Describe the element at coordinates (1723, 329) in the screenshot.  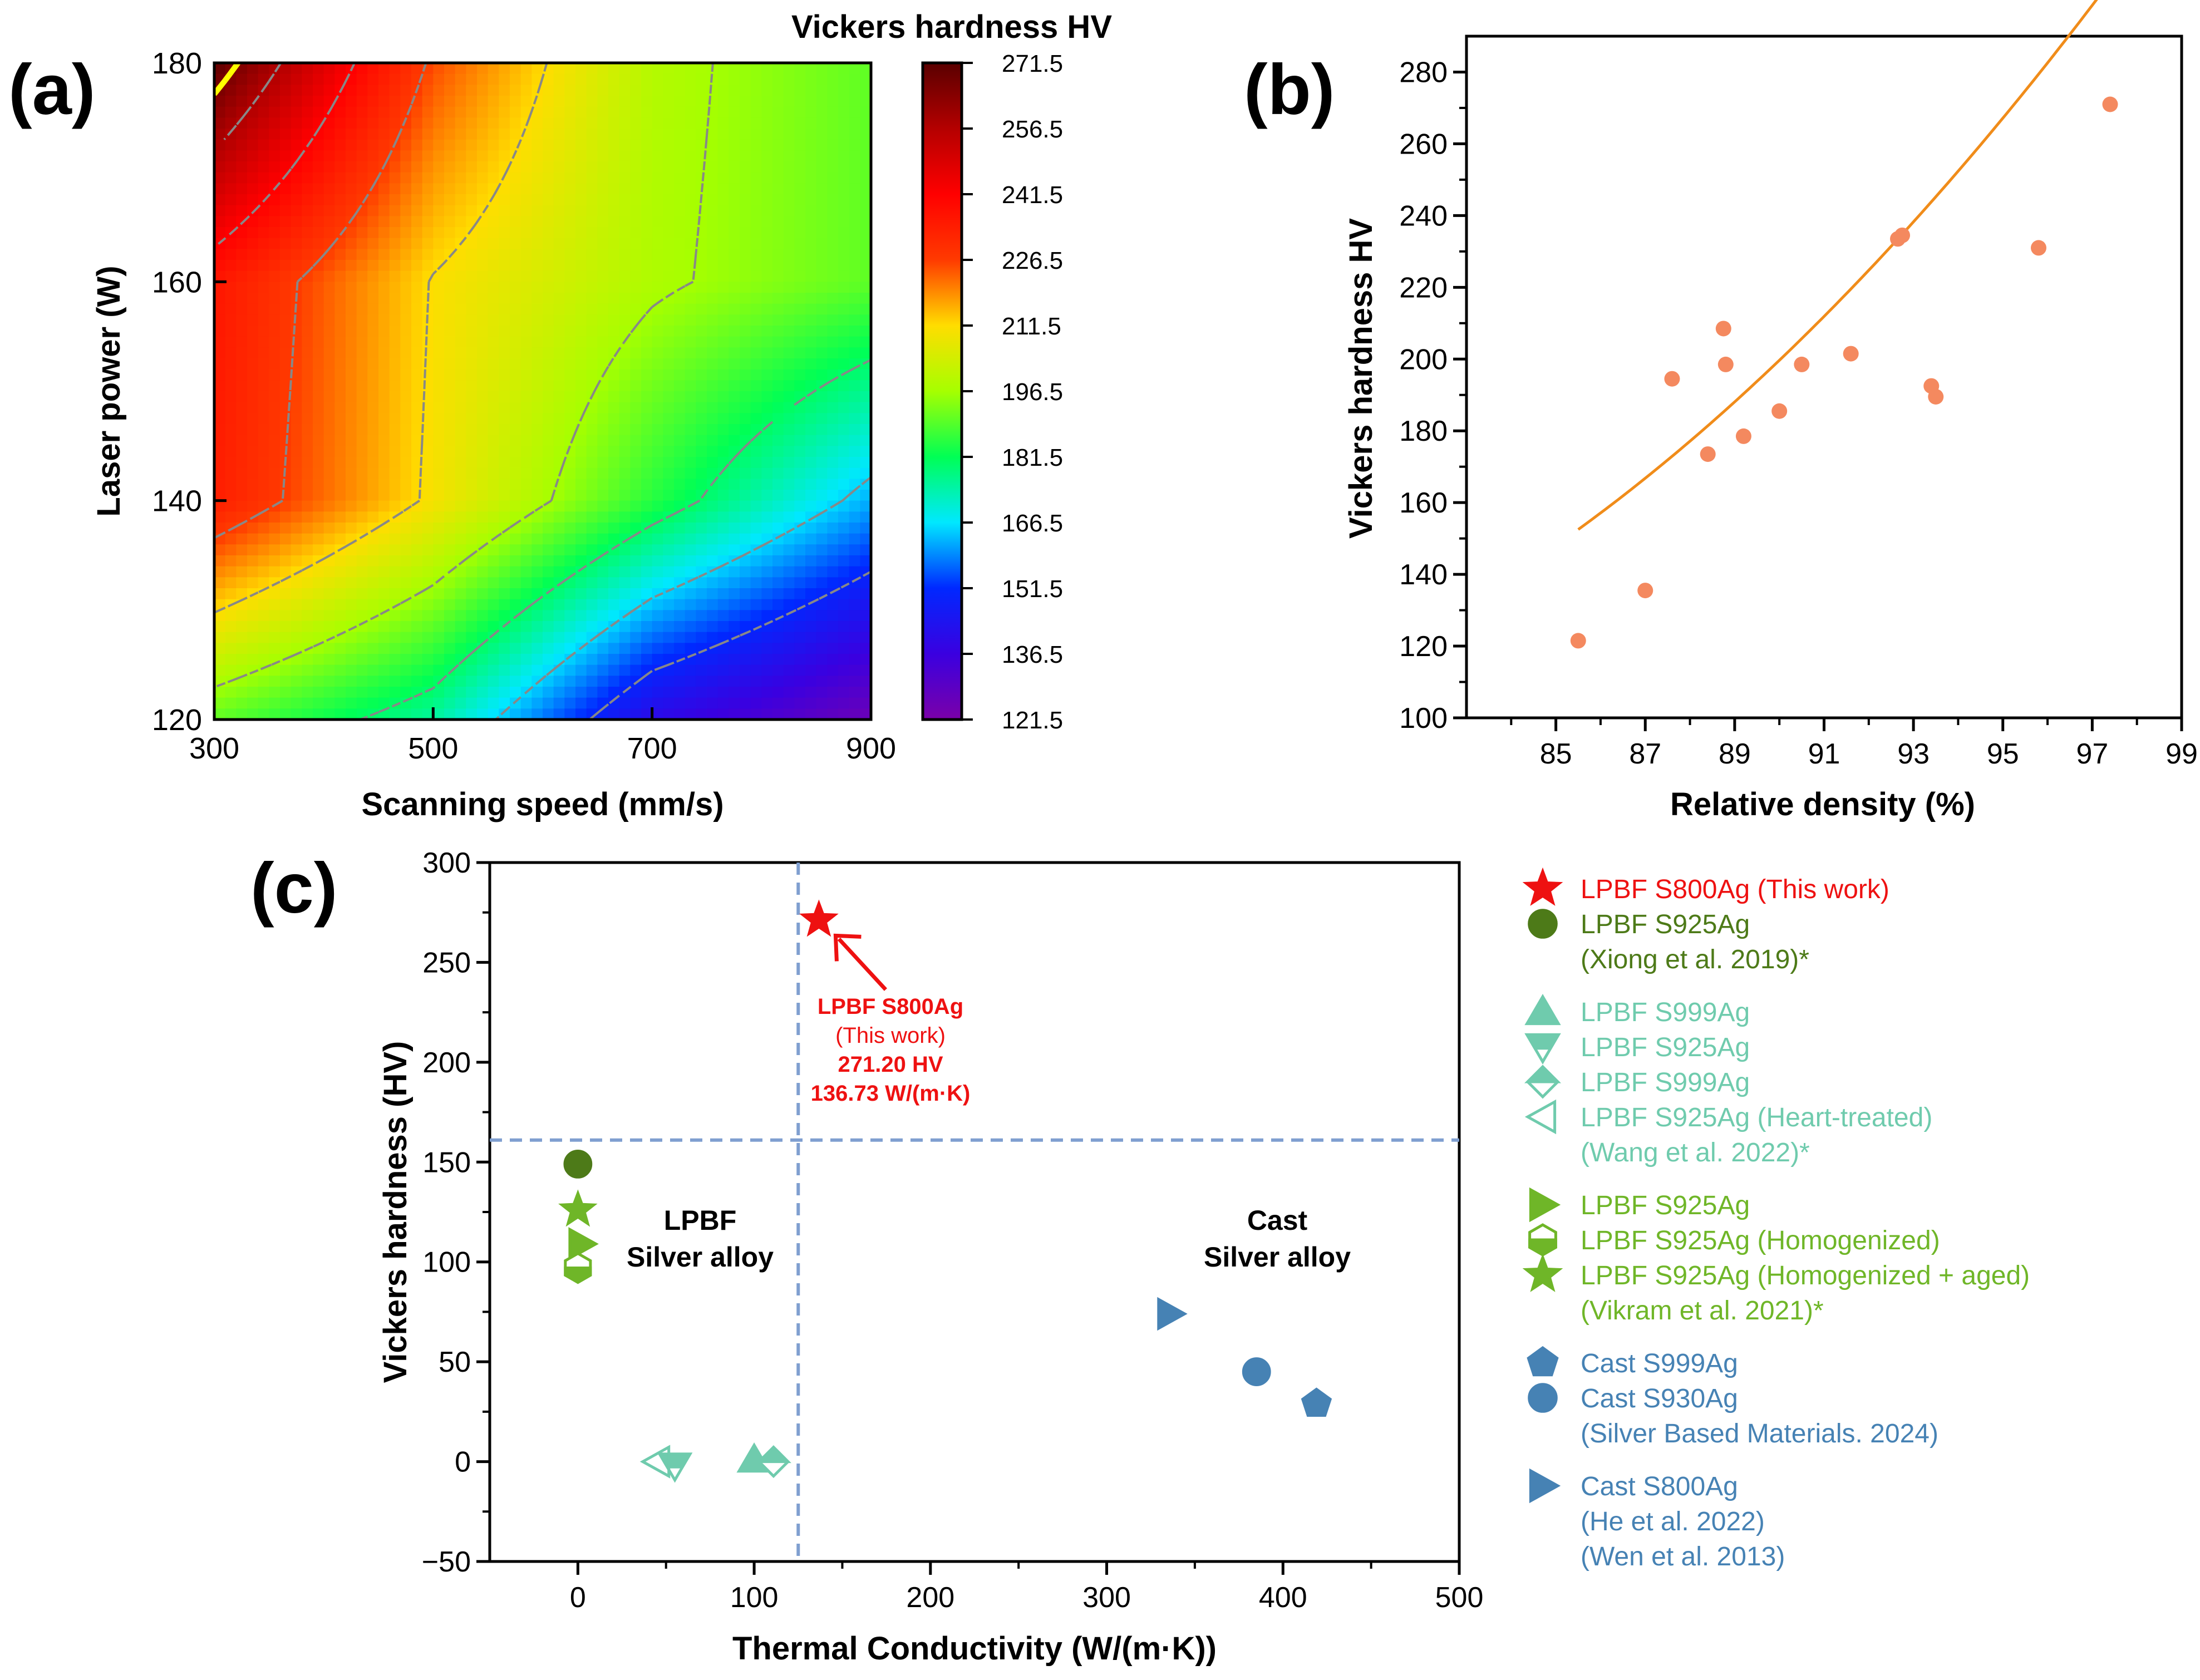
I see `scatter-point` at that location.